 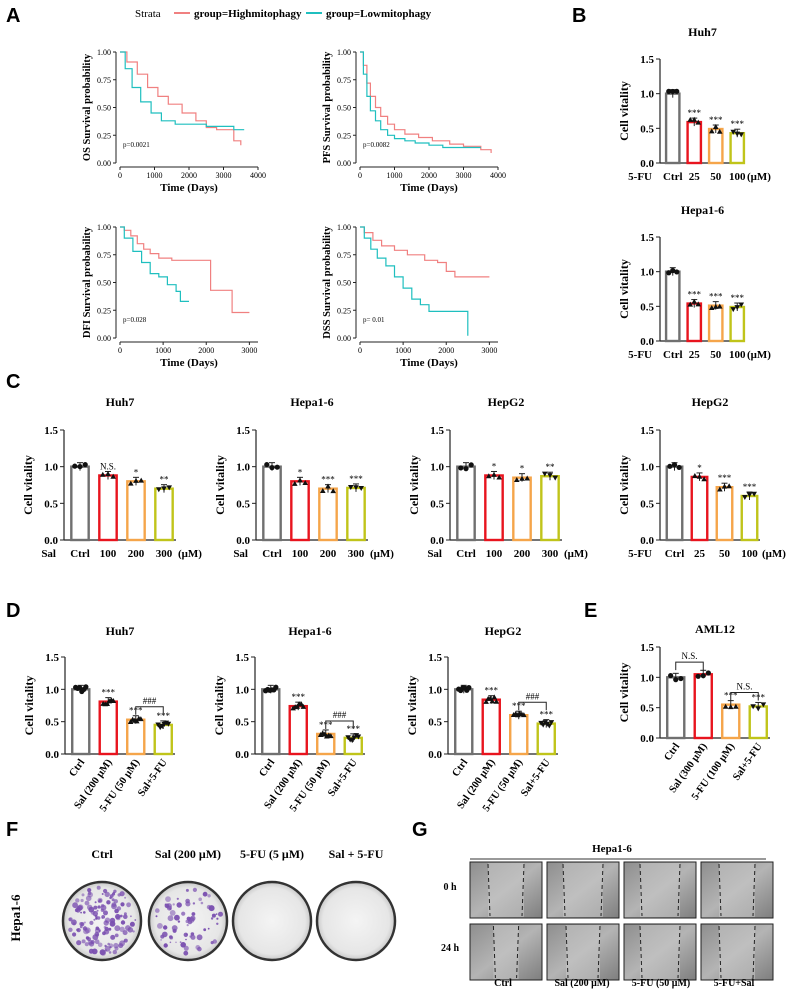 What do you see at coordinates (163, 350) in the screenshot?
I see `km-x-tick-label: 1000` at bounding box center [163, 350].